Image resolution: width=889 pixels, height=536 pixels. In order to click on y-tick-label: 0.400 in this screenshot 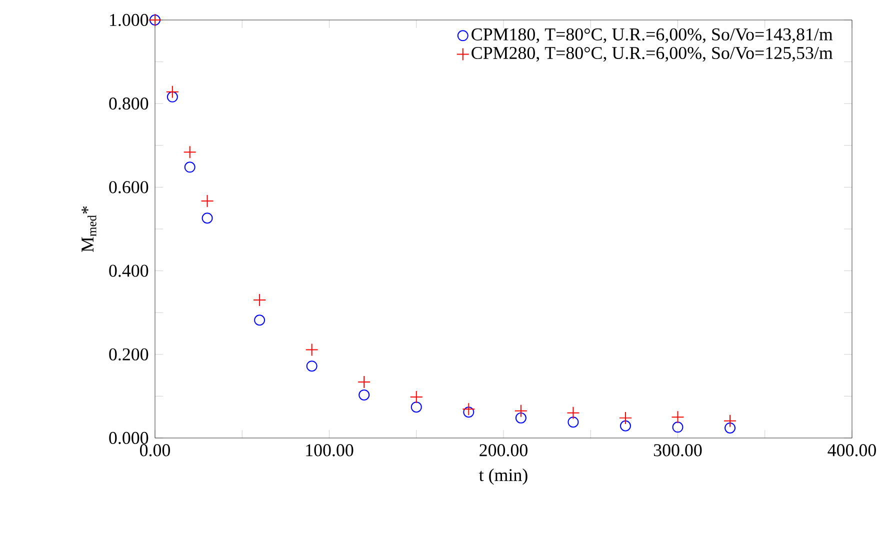, I will do `click(128, 270)`.